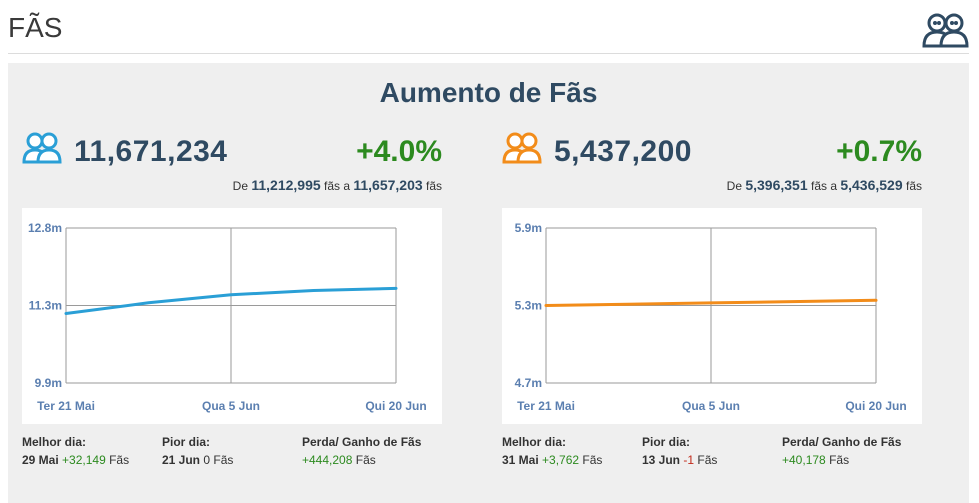  Describe the element at coordinates (552, 451) in the screenshot. I see `best-day-stat: Melhor dia: 31 Mai +3,762 Fãs` at that location.